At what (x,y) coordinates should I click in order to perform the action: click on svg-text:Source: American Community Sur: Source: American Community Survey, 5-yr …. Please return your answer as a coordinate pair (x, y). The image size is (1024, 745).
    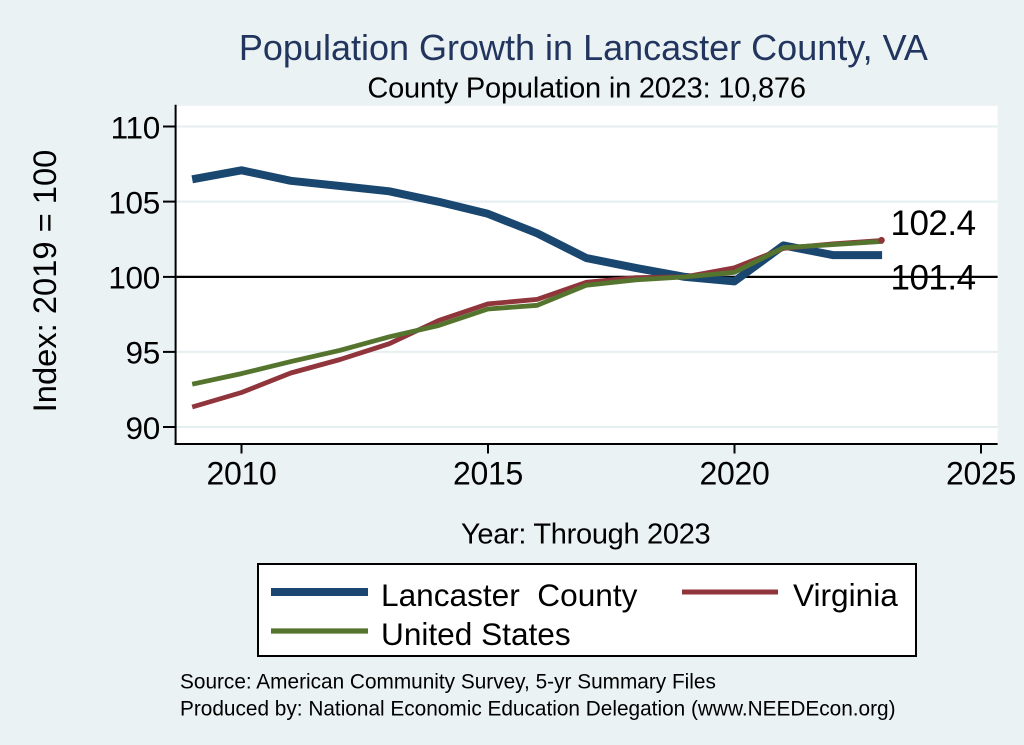
    Looking at the image, I should click on (448, 682).